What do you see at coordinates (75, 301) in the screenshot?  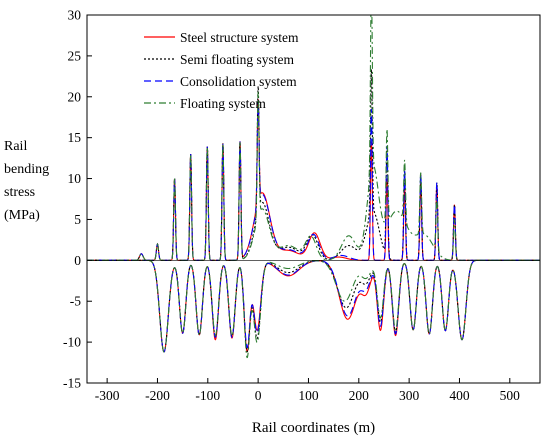 I see `y-tick-label: -5` at bounding box center [75, 301].